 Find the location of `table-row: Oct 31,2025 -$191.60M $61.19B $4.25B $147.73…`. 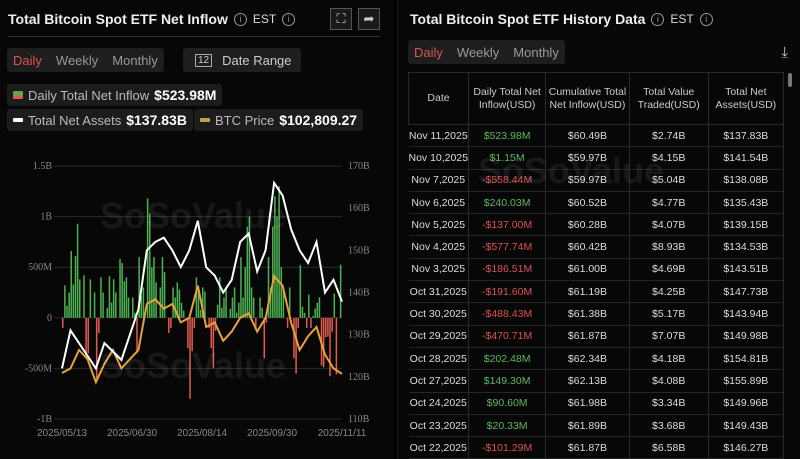

table-row: Oct 31,2025 -$191.60M $61.19B $4.25B $147.73… is located at coordinates (596, 292).